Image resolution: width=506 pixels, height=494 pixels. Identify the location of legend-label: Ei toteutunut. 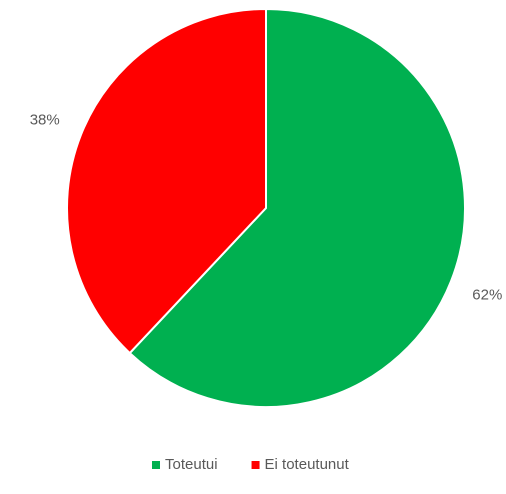
(307, 464).